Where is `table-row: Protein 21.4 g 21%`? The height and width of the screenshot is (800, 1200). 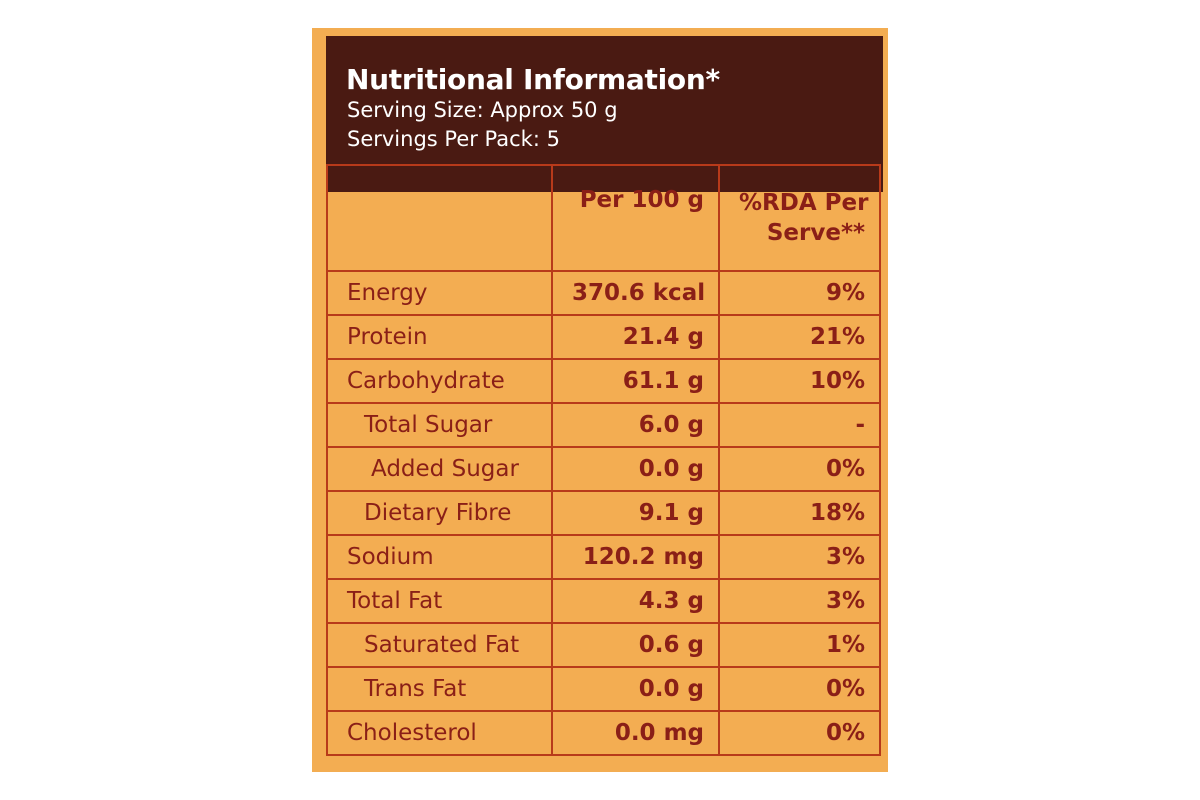 table-row: Protein 21.4 g 21% is located at coordinates (603, 337).